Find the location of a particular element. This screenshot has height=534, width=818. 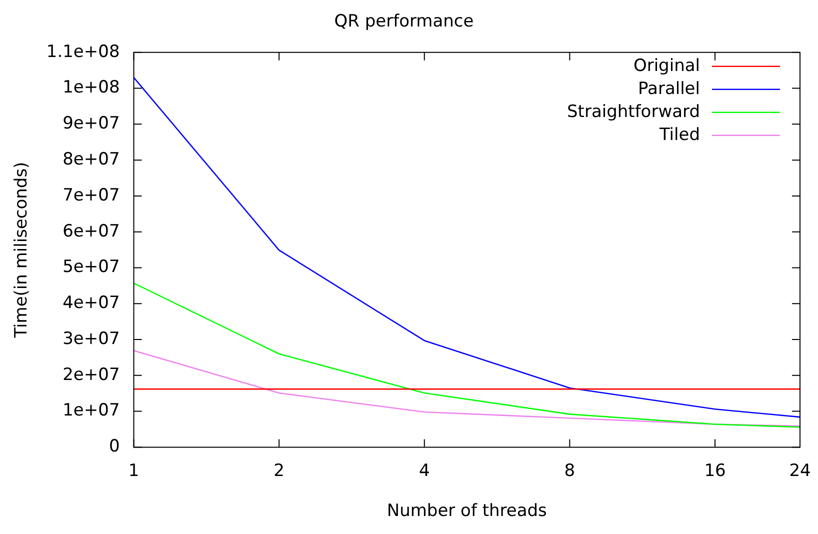

y-tick-label: 3e+07 is located at coordinates (91, 338).